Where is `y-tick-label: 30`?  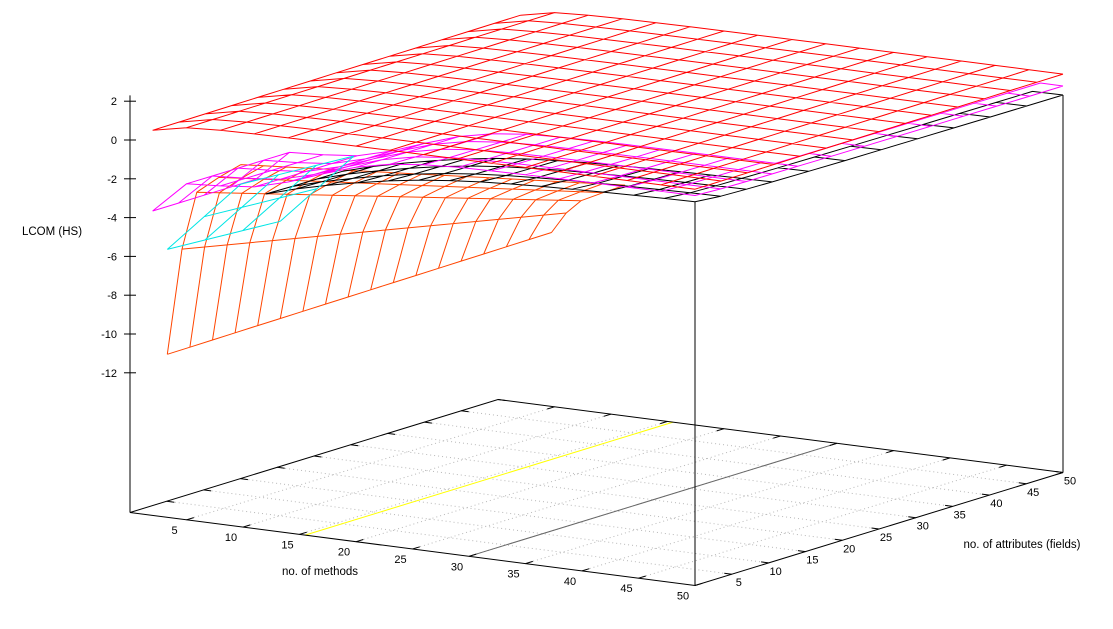
y-tick-label: 30 is located at coordinates (923, 527).